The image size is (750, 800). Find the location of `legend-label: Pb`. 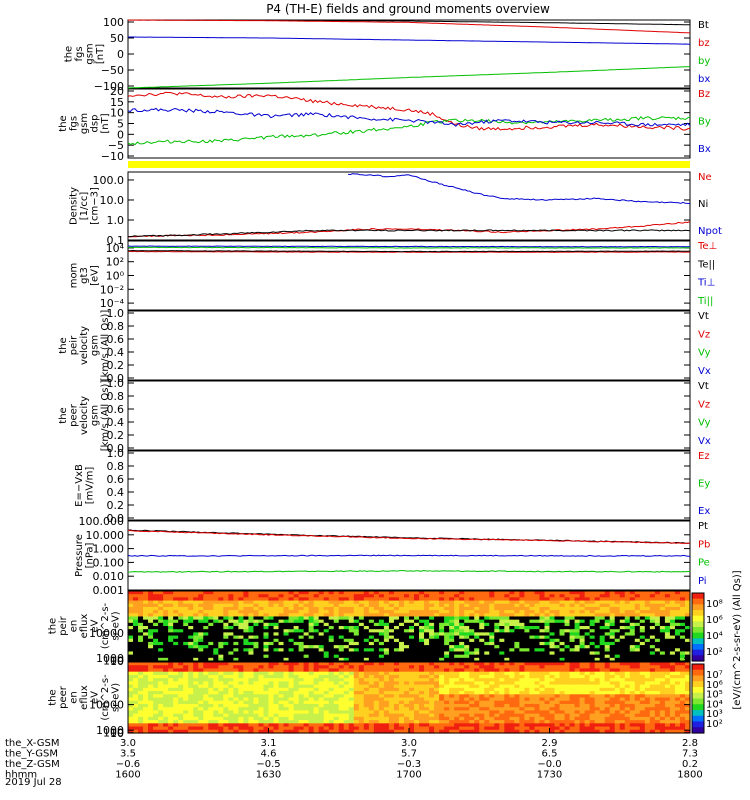

legend-label: Pb is located at coordinates (704, 544).